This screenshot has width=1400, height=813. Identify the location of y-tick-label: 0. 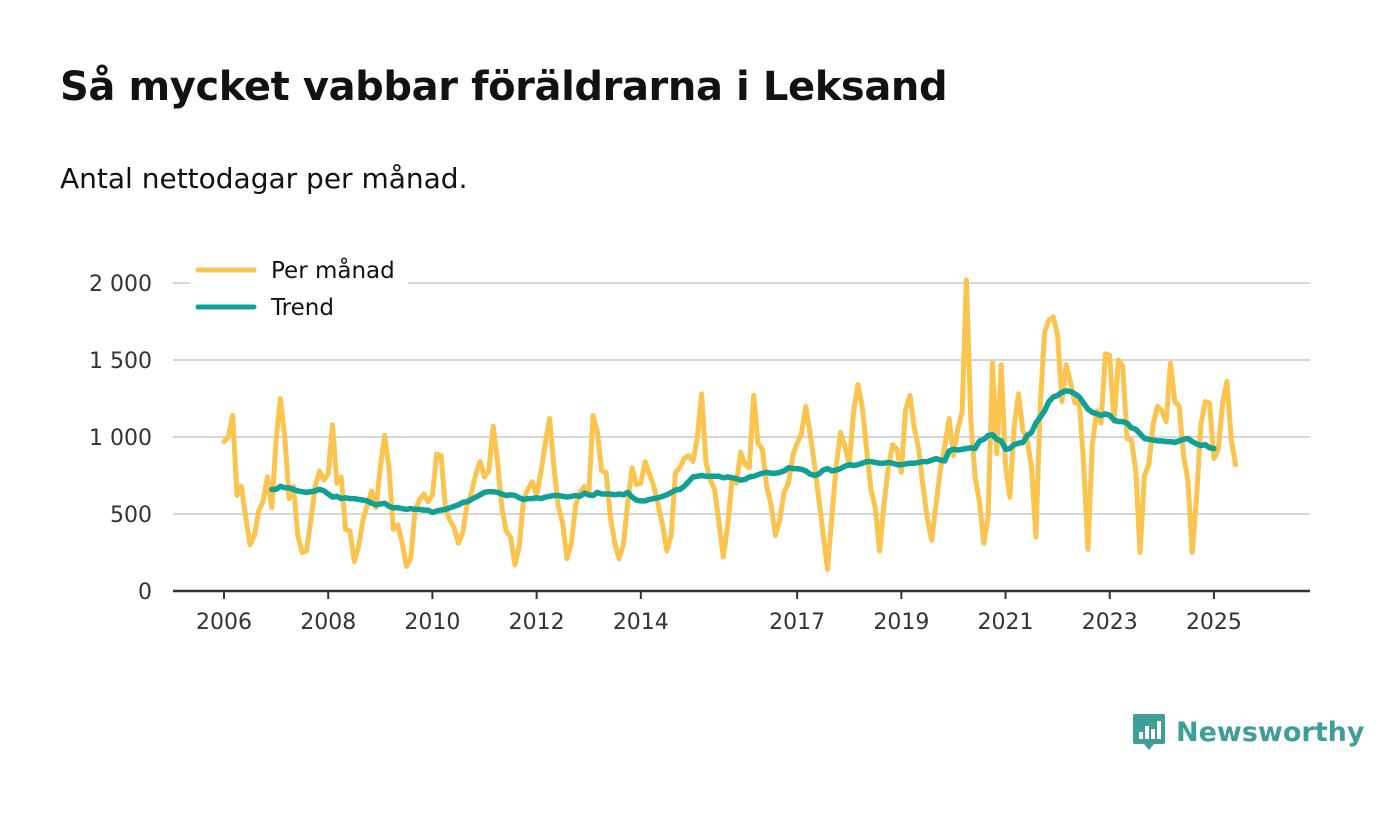
(145, 592).